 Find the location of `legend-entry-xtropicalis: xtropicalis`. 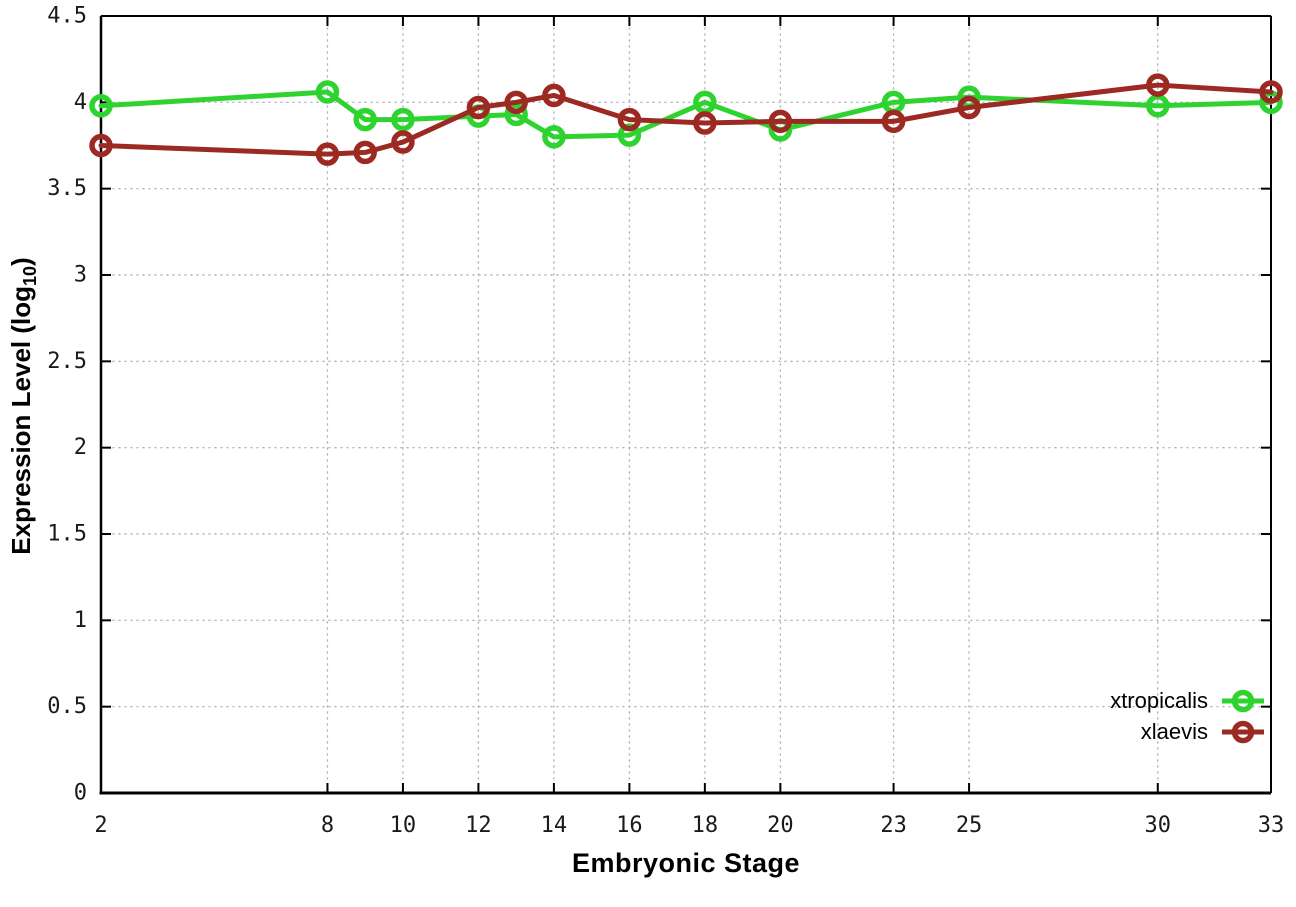

legend-entry-xtropicalis: xtropicalis is located at coordinates (1188, 700).